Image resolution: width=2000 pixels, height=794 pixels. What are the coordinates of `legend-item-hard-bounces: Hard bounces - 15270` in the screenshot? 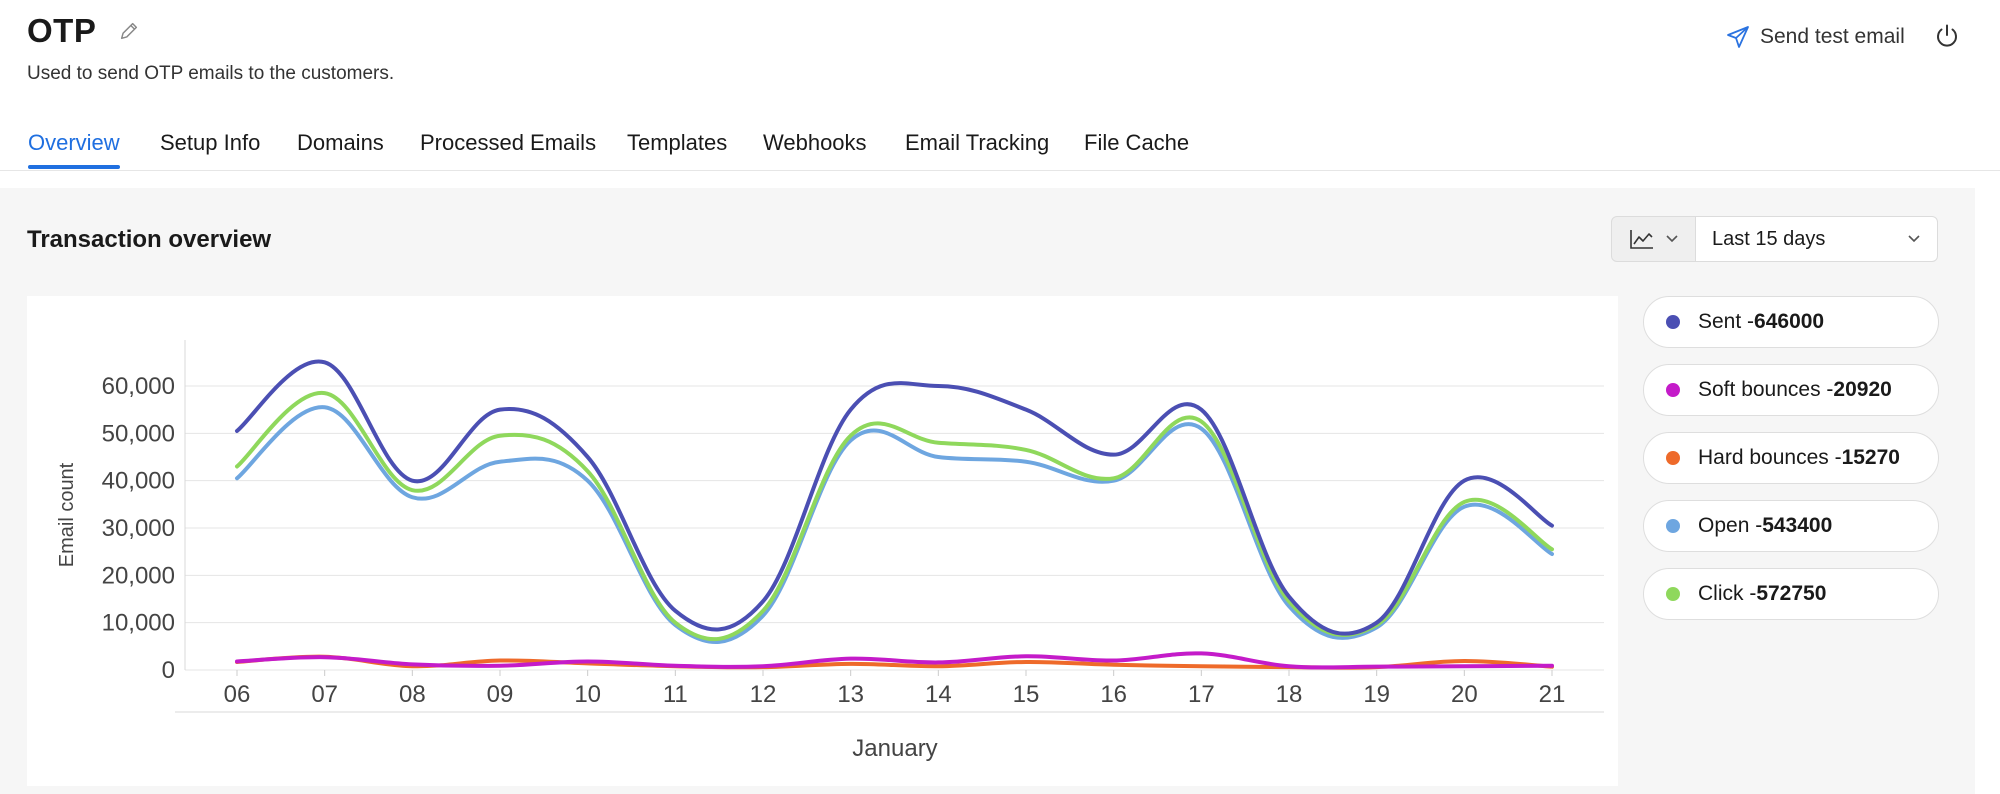 It's located at (1791, 458).